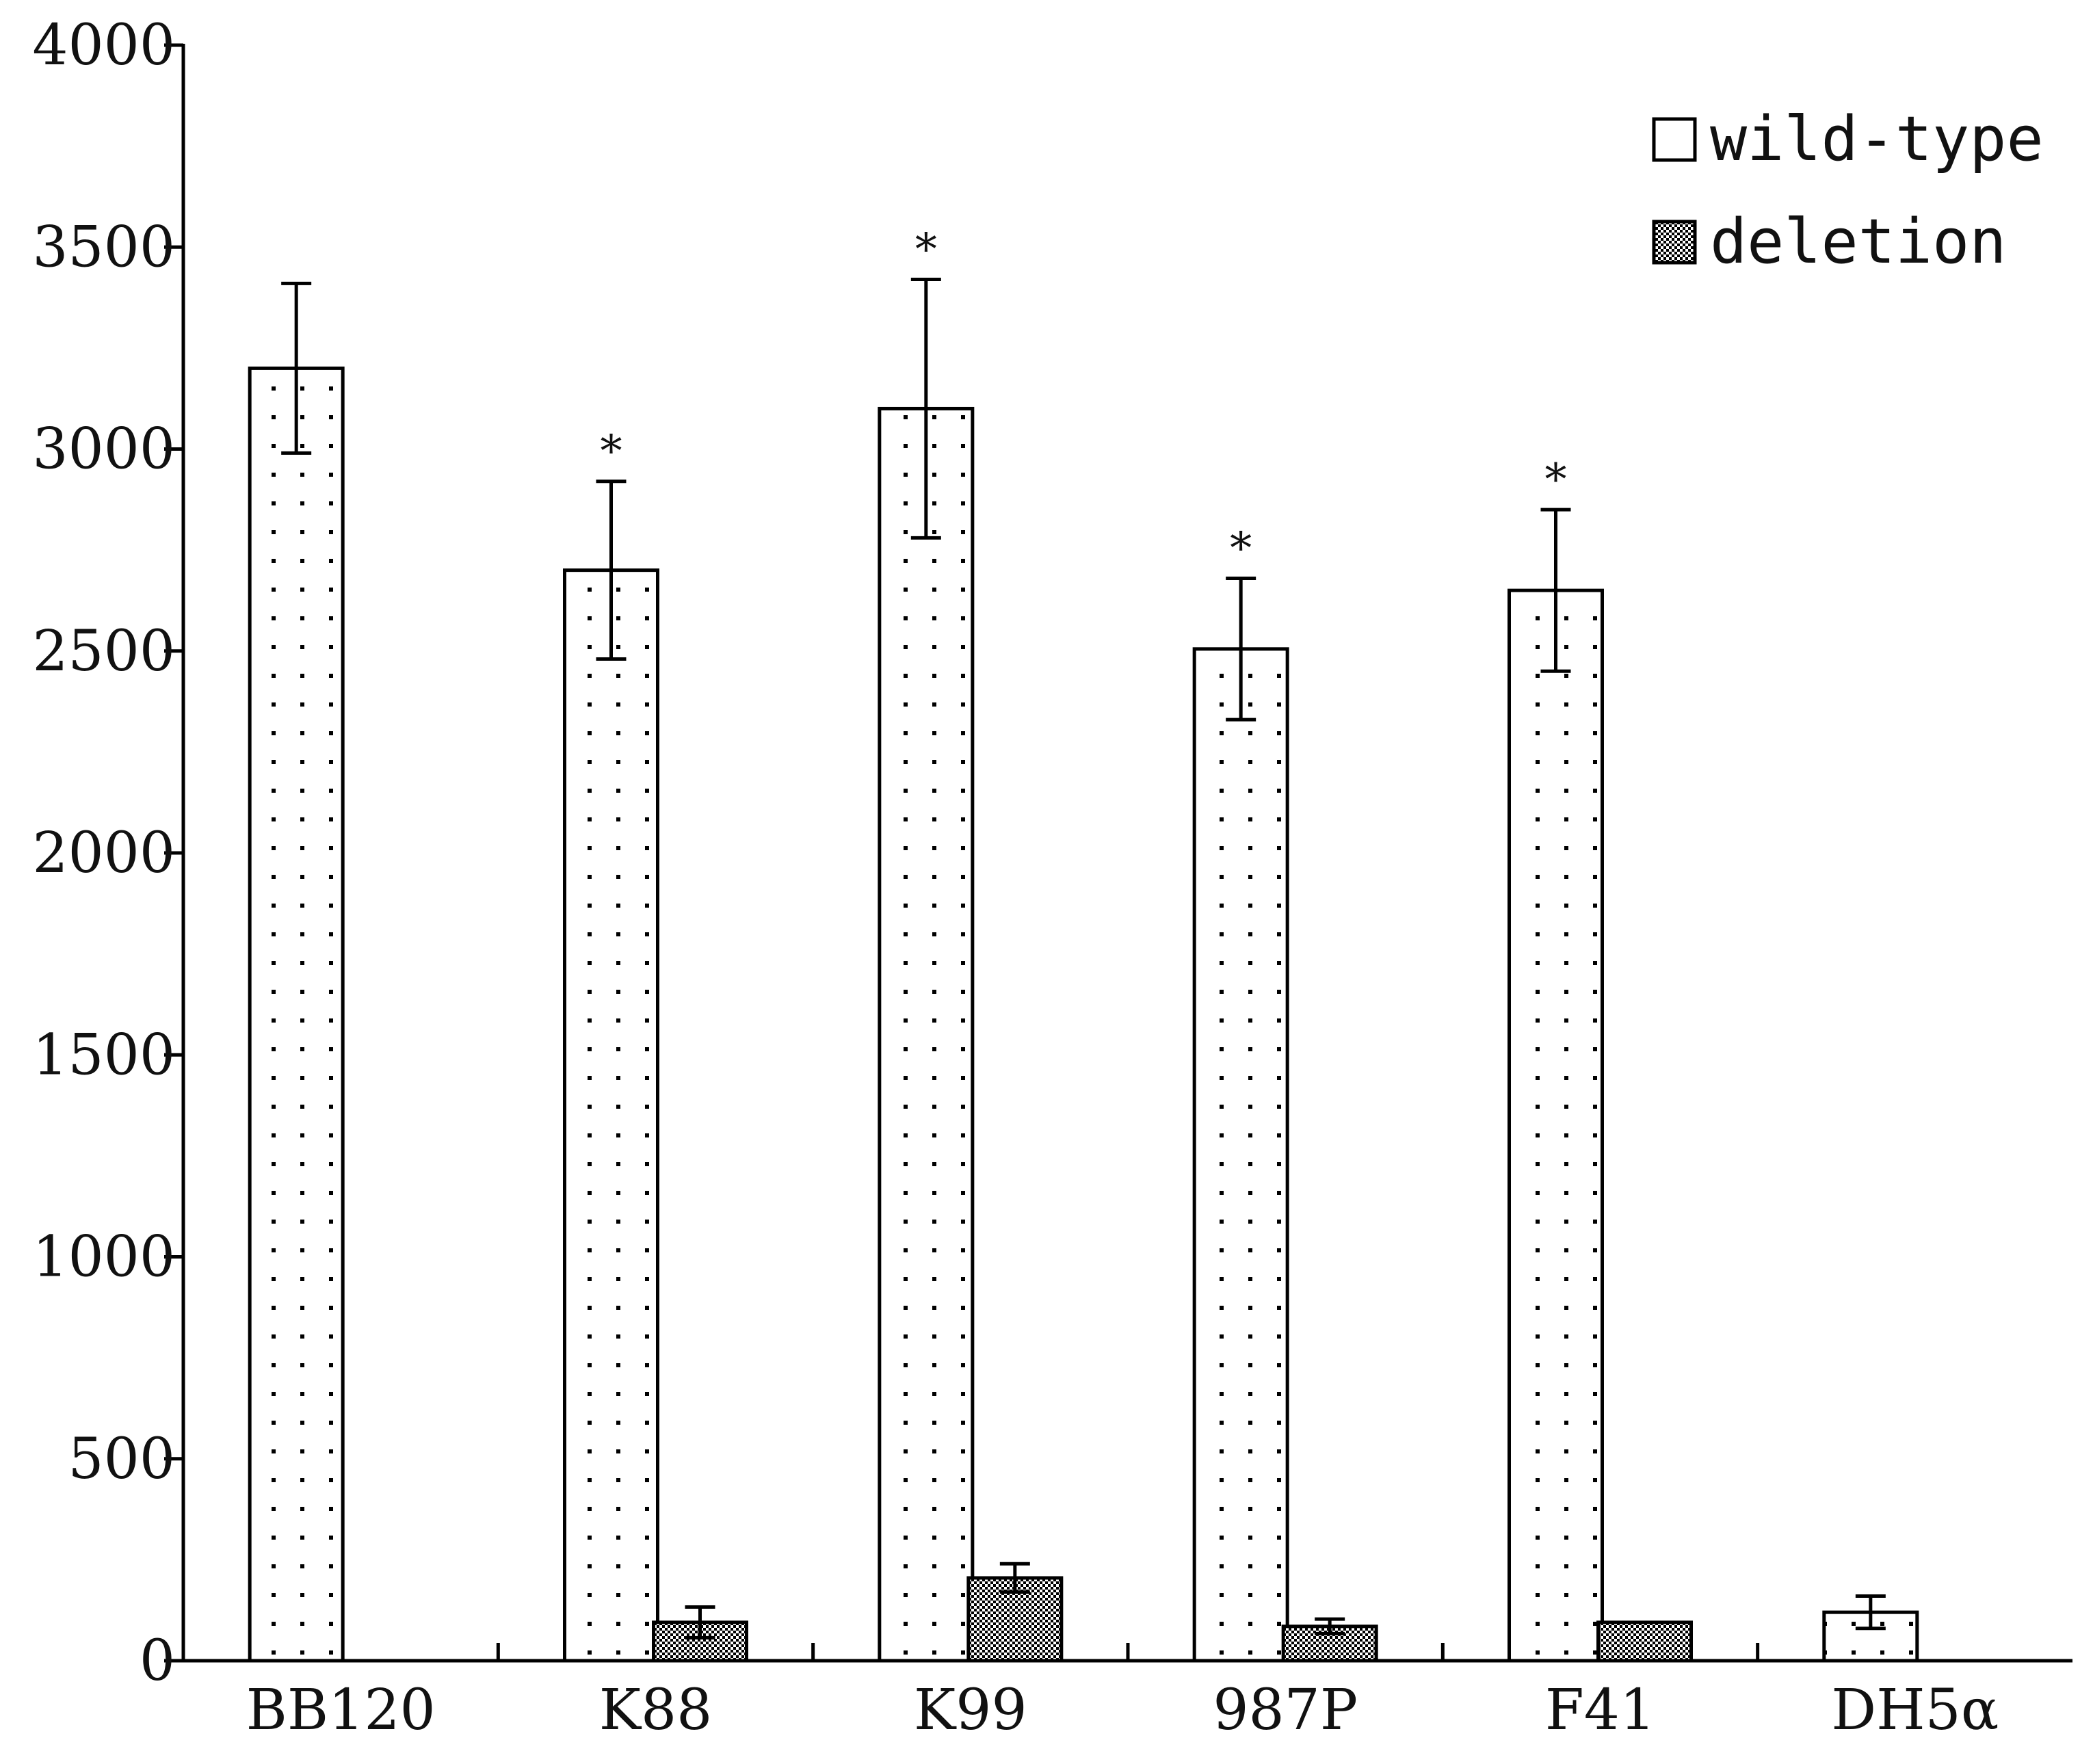  What do you see at coordinates (1330, 1626) in the screenshot?
I see `error-bar-deletion-987P` at bounding box center [1330, 1626].